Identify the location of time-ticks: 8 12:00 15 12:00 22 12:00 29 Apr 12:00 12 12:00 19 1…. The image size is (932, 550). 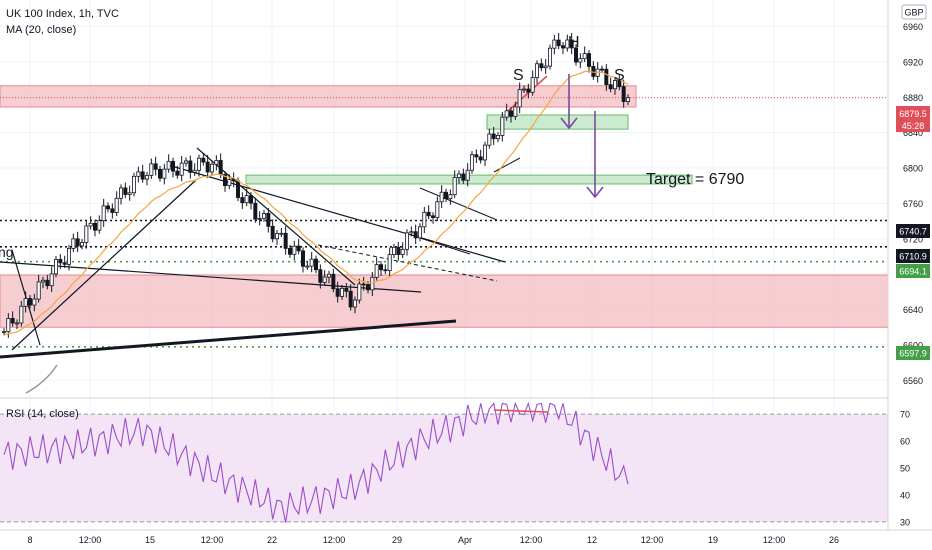
(433, 540).